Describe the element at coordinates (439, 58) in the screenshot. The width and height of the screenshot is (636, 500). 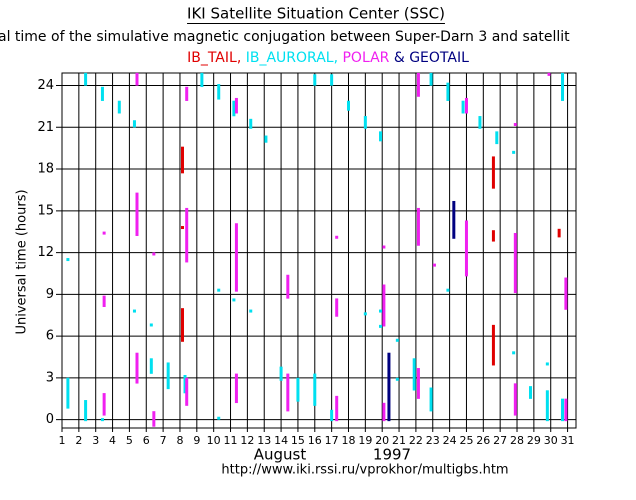
I see `legend-entry: GEOTAIL` at that location.